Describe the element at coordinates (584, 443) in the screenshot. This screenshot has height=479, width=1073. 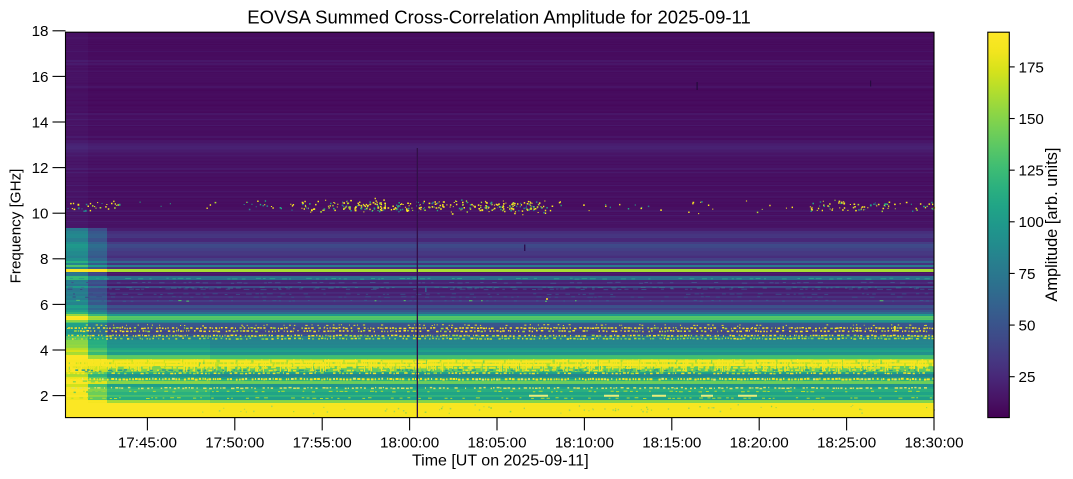
I see `svg-text: 18:10:00` at that location.